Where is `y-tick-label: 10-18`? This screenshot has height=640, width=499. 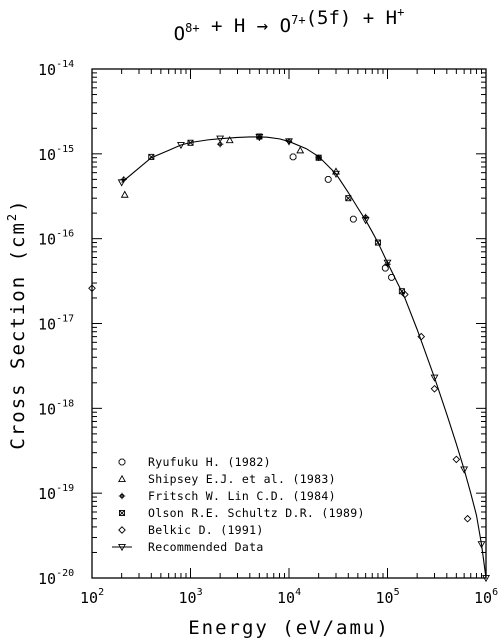
y-tick-label: 10-18 is located at coordinates (56, 408).